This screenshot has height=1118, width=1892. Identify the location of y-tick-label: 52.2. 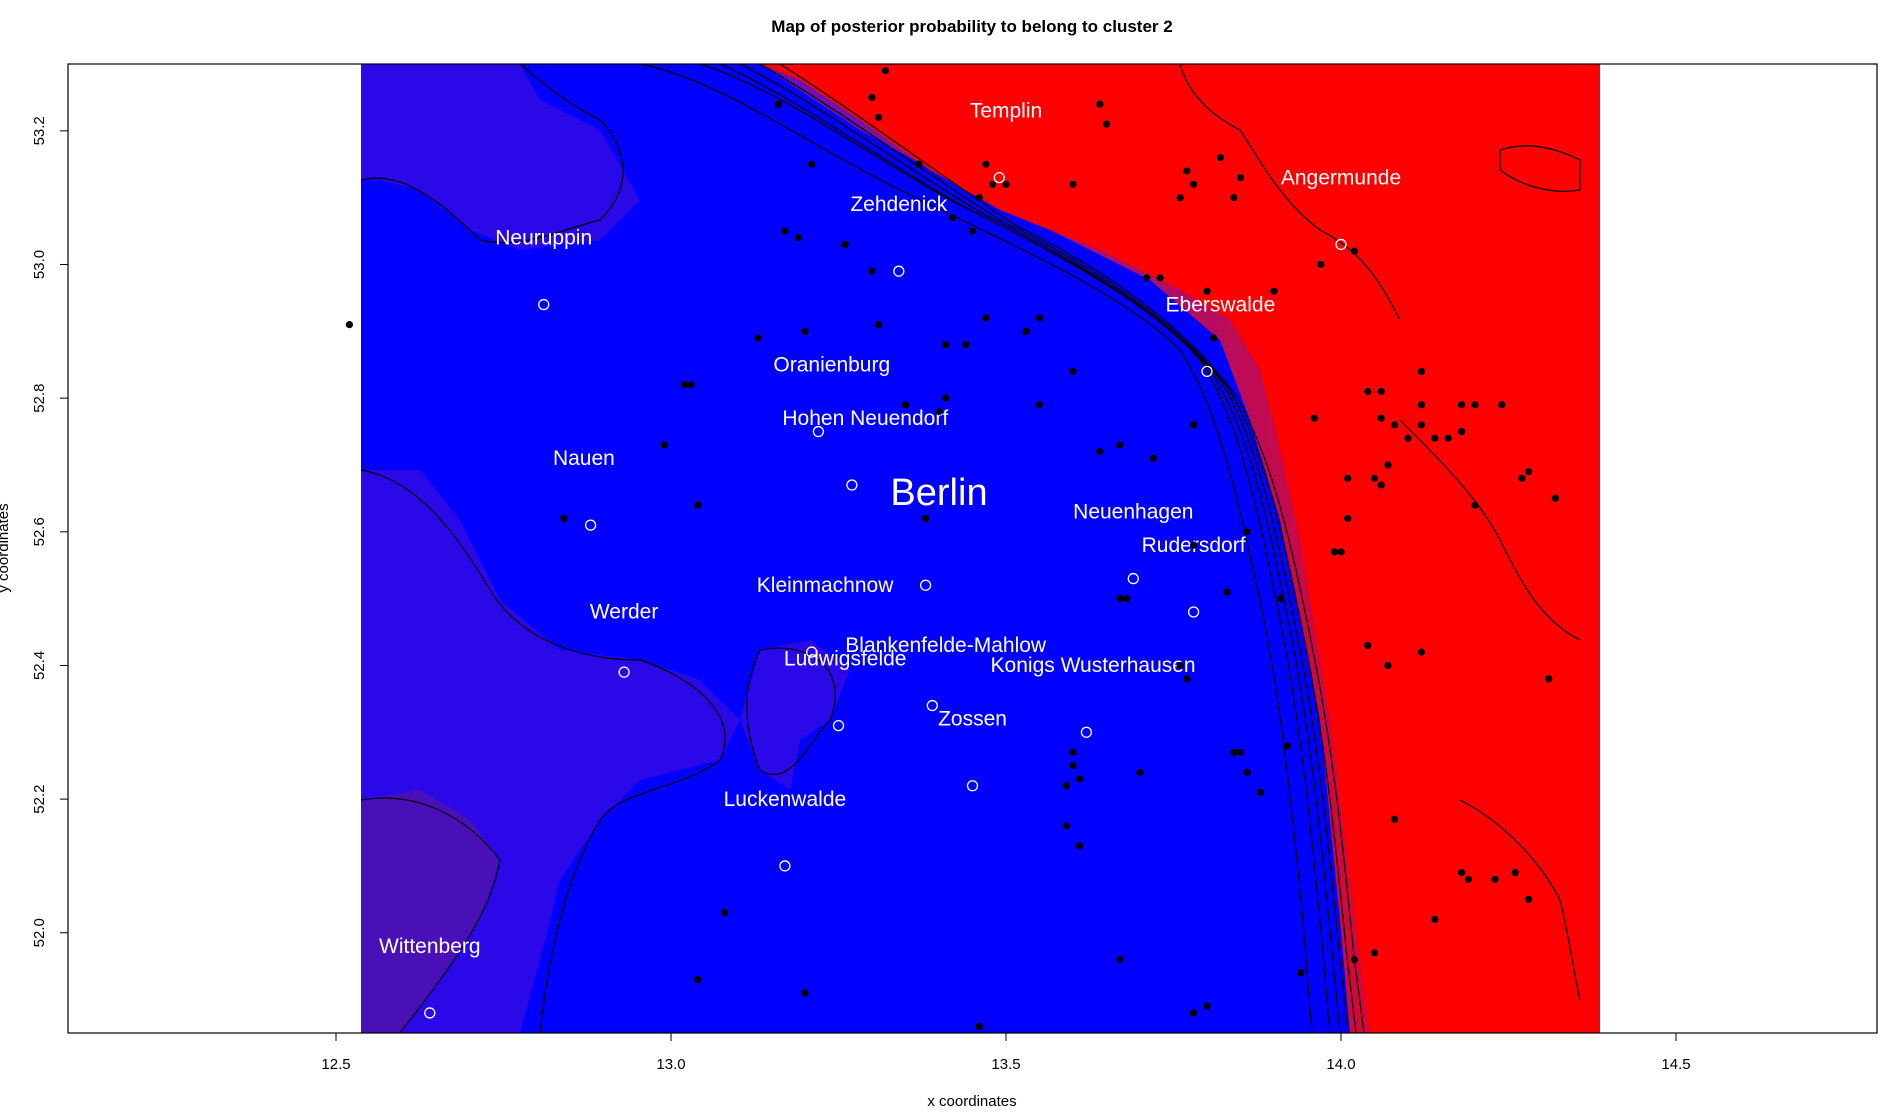
(39, 799).